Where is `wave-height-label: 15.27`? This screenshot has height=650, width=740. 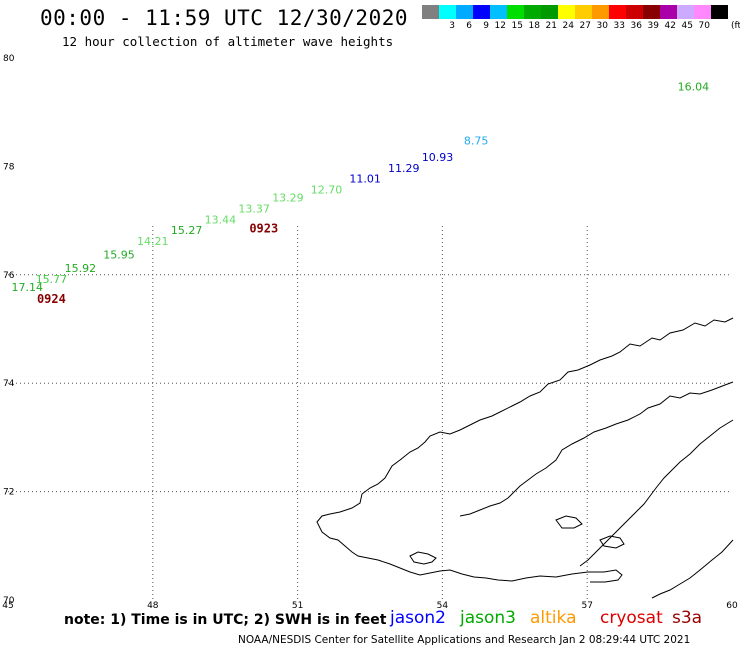 wave-height-label: 15.27 is located at coordinates (187, 230).